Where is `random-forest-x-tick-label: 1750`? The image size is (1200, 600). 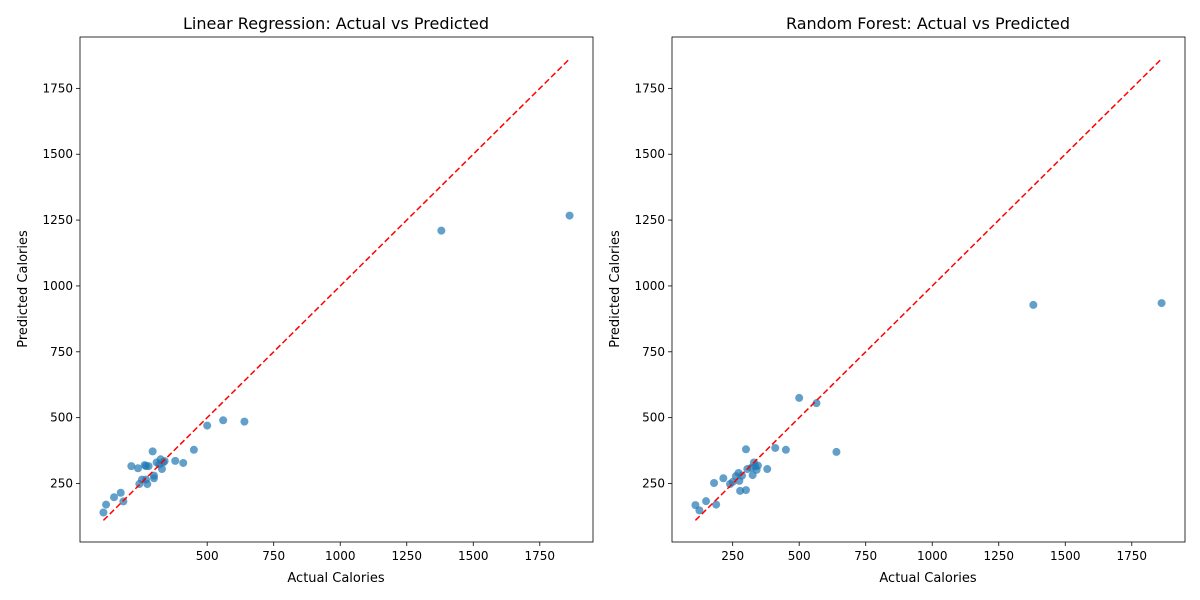
random-forest-x-tick-label: 1750 is located at coordinates (1132, 556).